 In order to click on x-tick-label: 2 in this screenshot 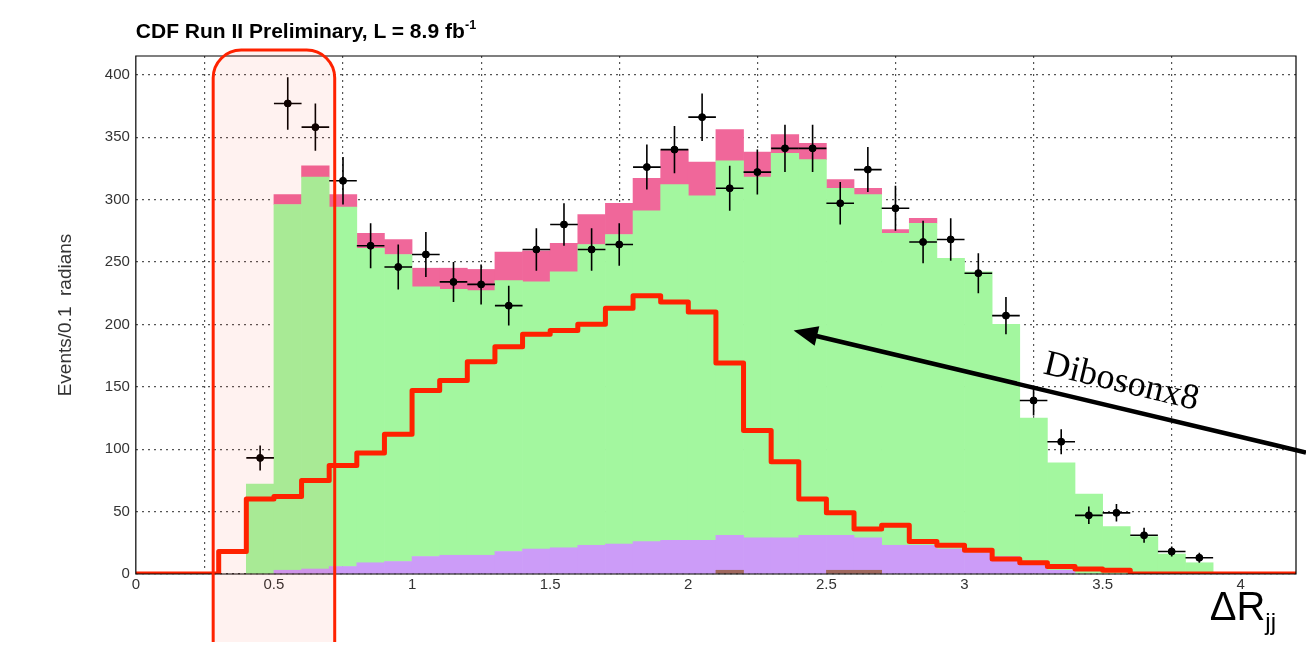, I will do `click(688, 584)`.